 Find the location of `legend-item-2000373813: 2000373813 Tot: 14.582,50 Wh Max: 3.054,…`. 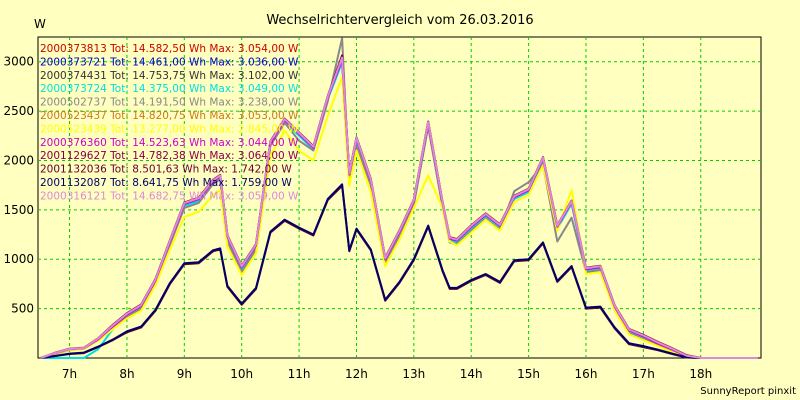

legend-item-2000373813: 2000373813 Tot: 14.582,50 Wh Max: 3.054,… is located at coordinates (169, 49).